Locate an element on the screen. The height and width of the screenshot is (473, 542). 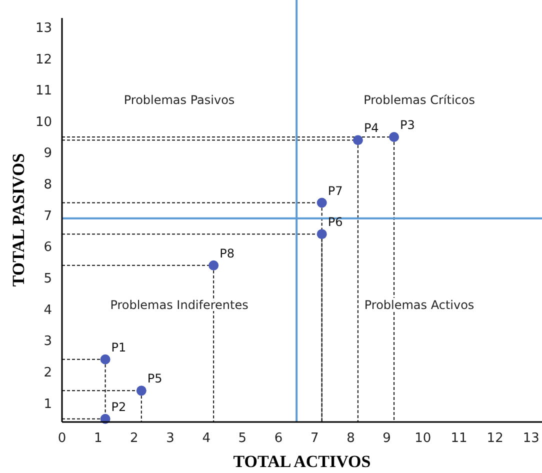
annotation: P2 is located at coordinates (118, 407).